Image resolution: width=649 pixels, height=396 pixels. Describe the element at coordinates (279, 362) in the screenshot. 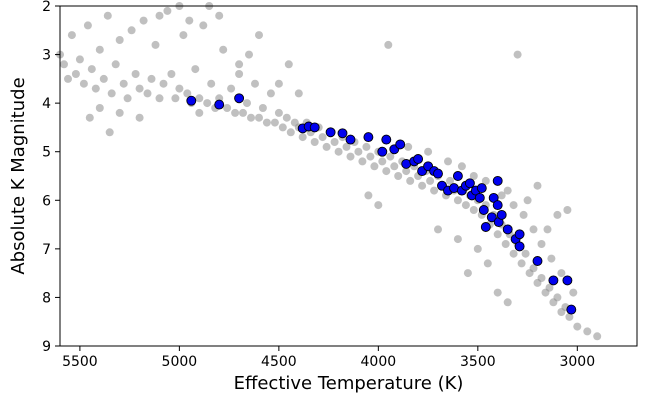

I see `x-tick-label: 4500` at that location.